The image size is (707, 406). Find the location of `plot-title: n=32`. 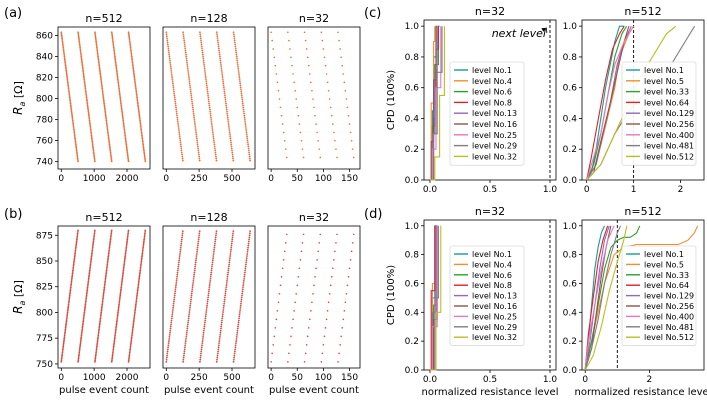

plot-title: n=32 is located at coordinates (314, 217).